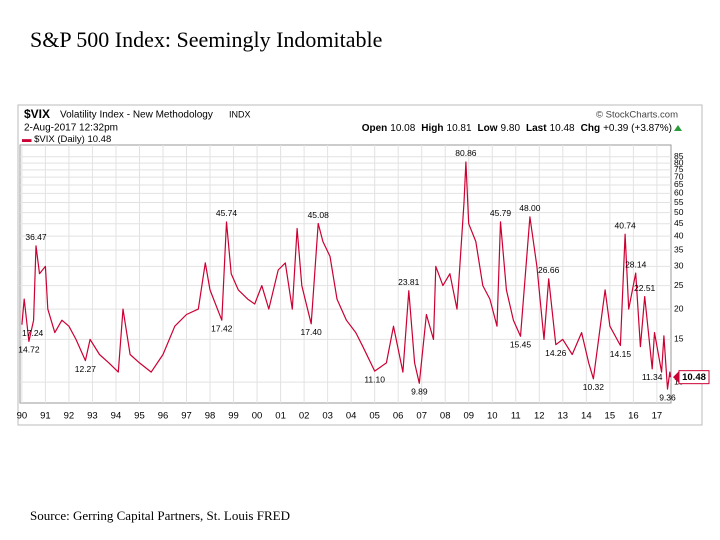 The height and width of the screenshot is (540, 720). What do you see at coordinates (636, 264) in the screenshot?
I see `value-label: 28.14` at bounding box center [636, 264].